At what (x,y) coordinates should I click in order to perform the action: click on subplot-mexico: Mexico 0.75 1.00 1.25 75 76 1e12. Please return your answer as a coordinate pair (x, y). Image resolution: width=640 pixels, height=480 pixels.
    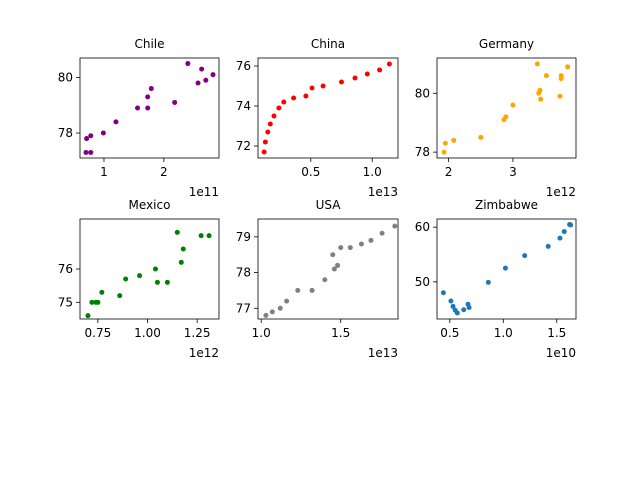
    Looking at the image, I should click on (139, 279).